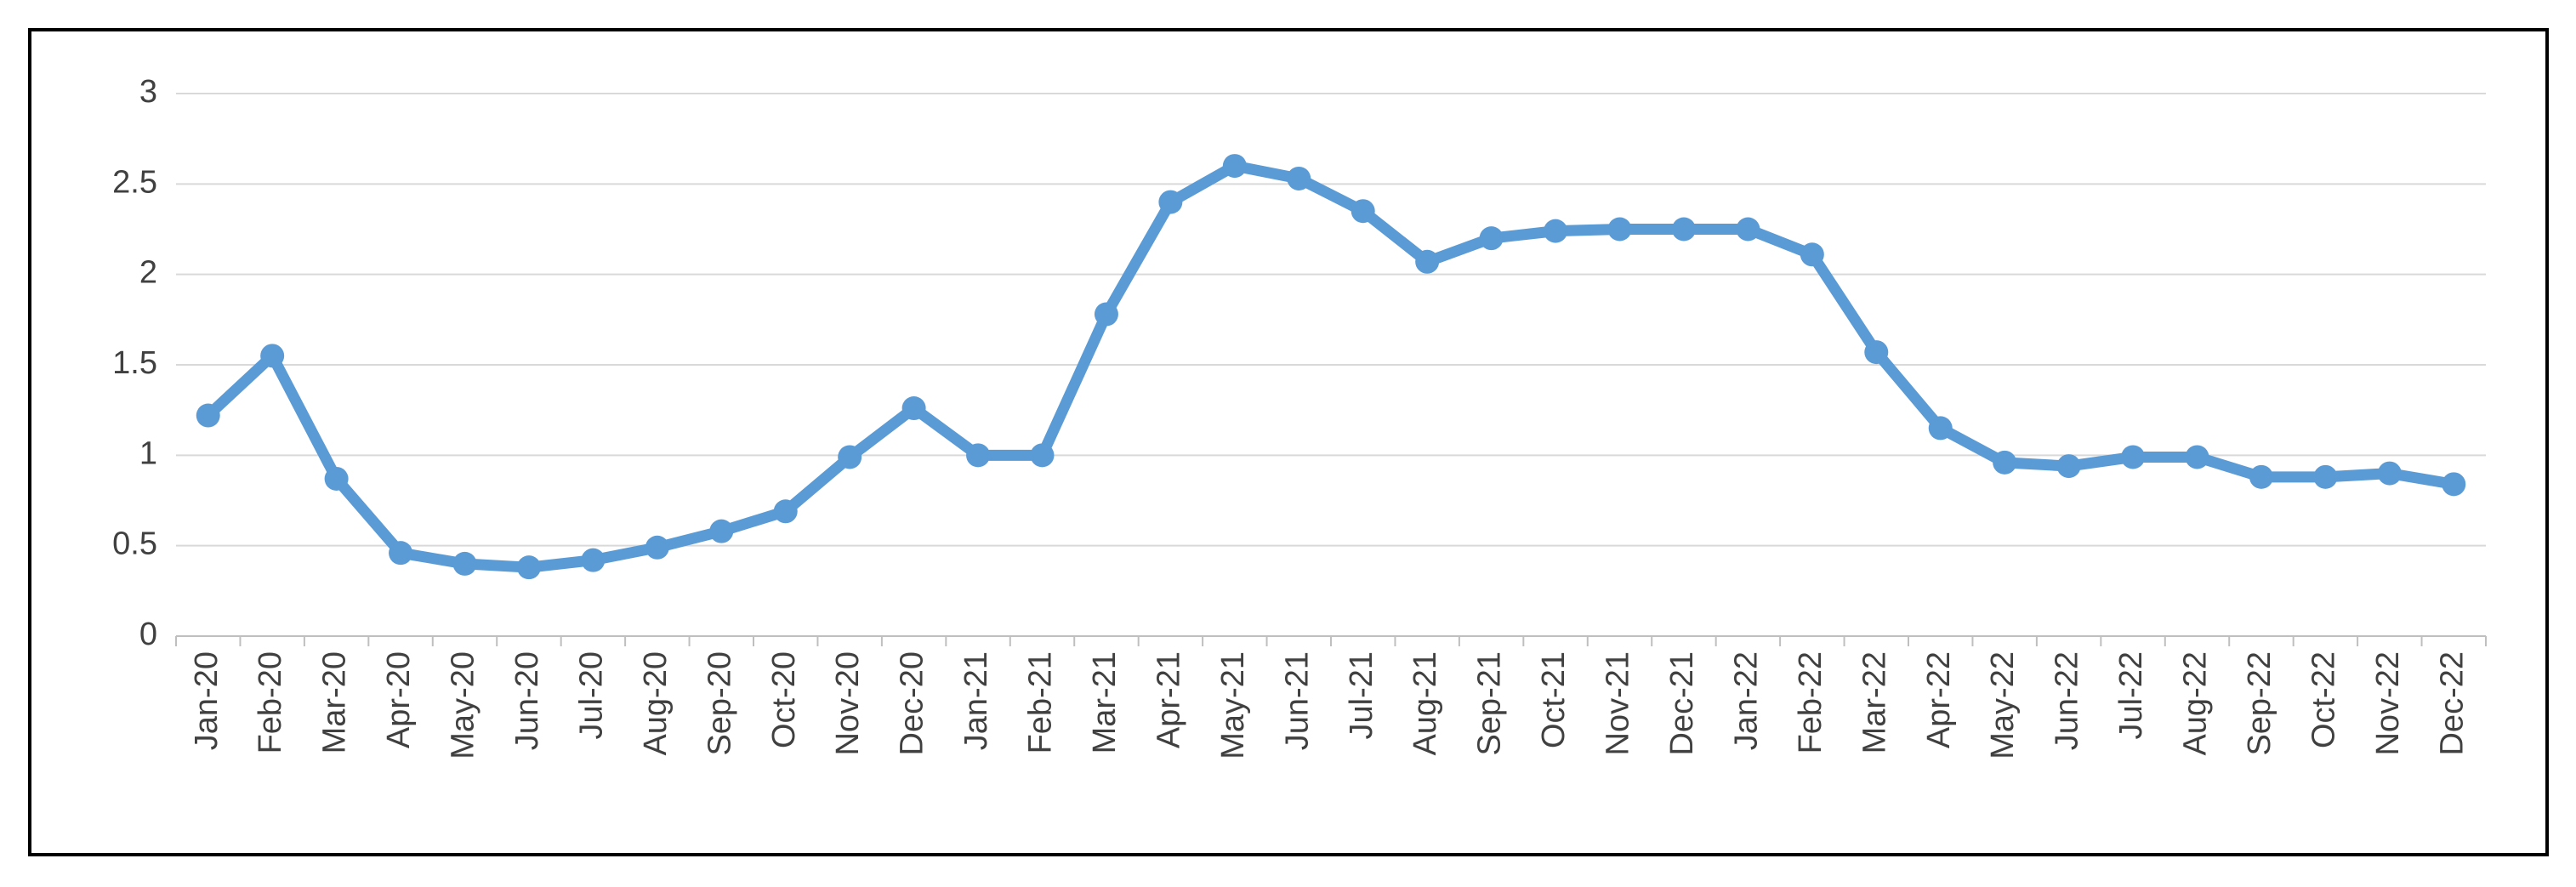  I want to click on x-tick-label: Dec-21, so click(1682, 703).